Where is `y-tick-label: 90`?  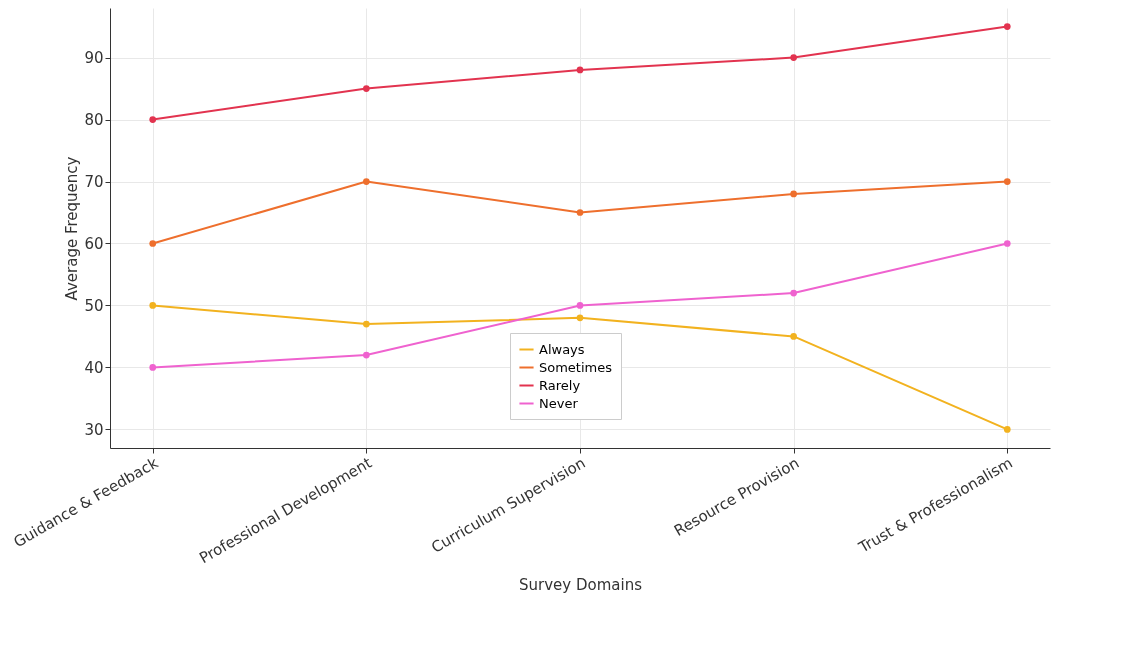 y-tick-label: 90 is located at coordinates (94, 58).